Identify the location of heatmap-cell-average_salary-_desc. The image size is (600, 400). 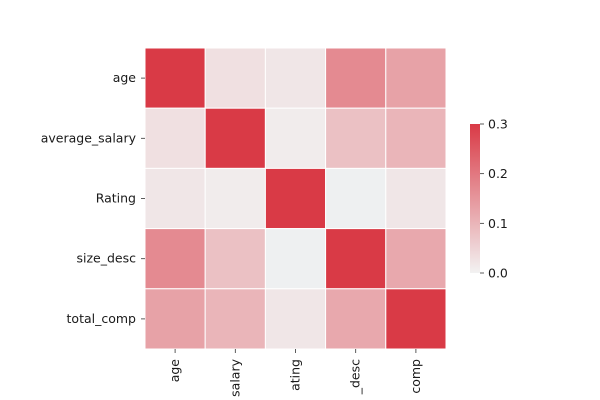
(356, 138).